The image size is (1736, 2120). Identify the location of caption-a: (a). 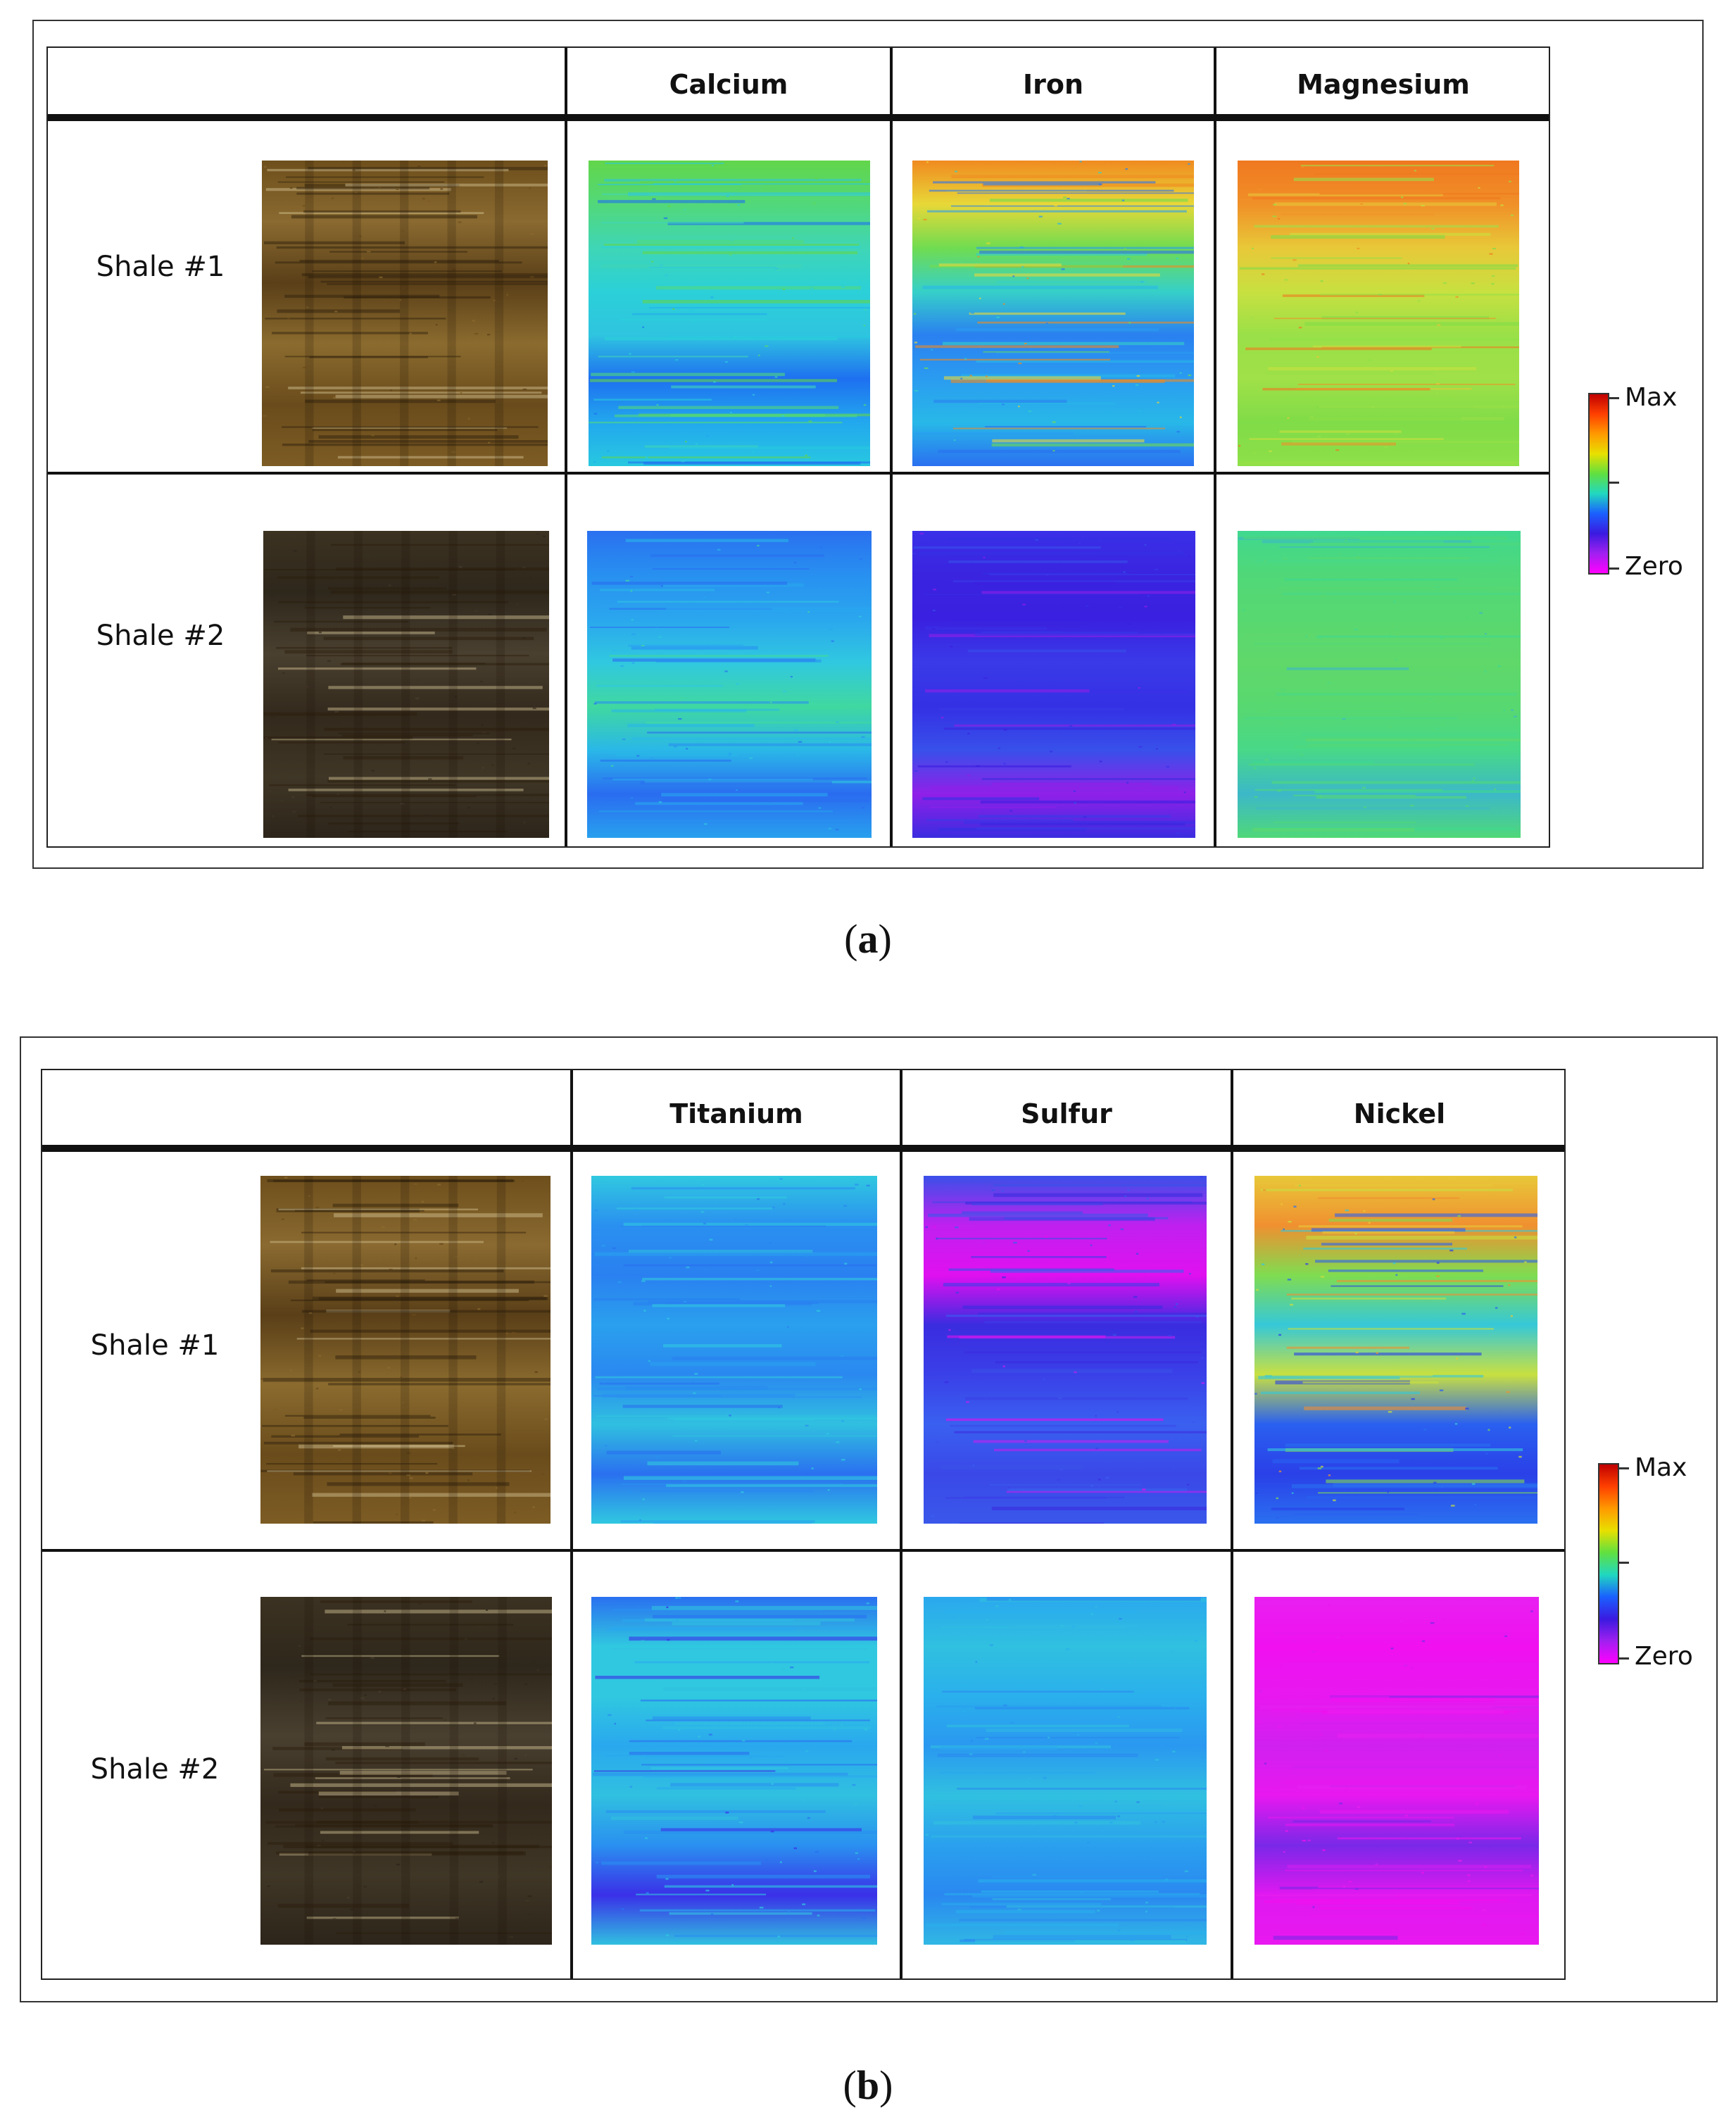
(868, 939).